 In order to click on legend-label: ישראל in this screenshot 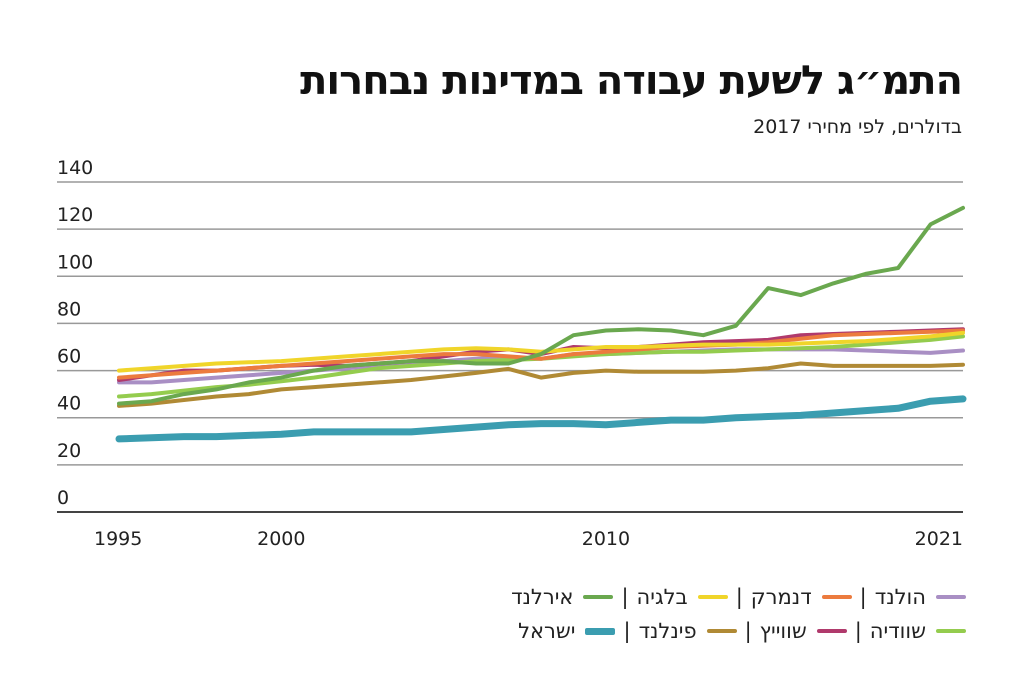, I will do `click(547, 631)`.